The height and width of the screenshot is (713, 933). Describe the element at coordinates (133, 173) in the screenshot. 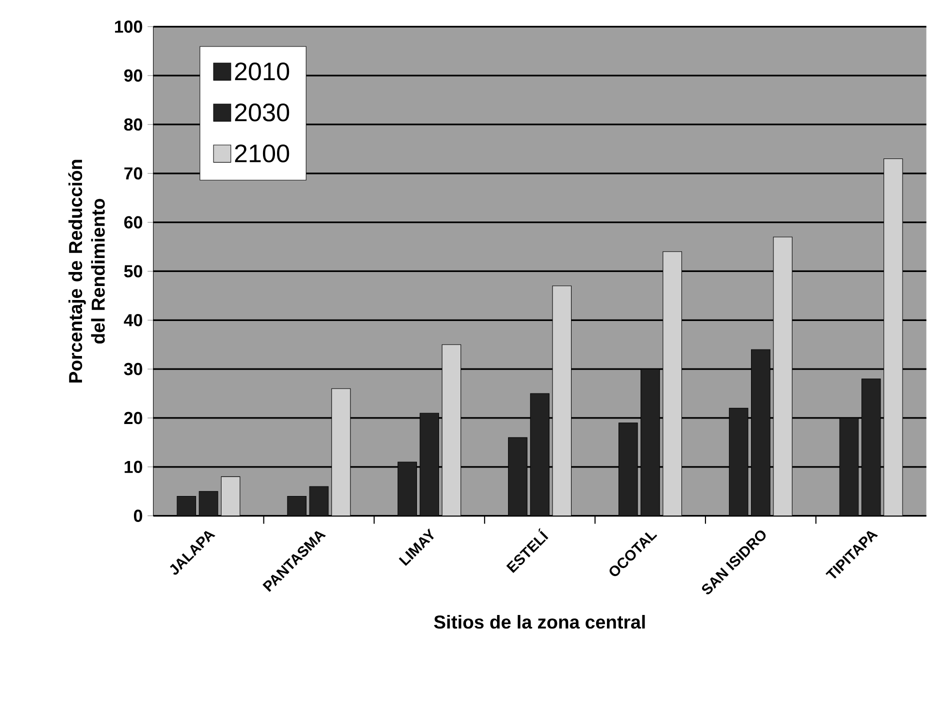

I see `y-tick-label: 70` at that location.